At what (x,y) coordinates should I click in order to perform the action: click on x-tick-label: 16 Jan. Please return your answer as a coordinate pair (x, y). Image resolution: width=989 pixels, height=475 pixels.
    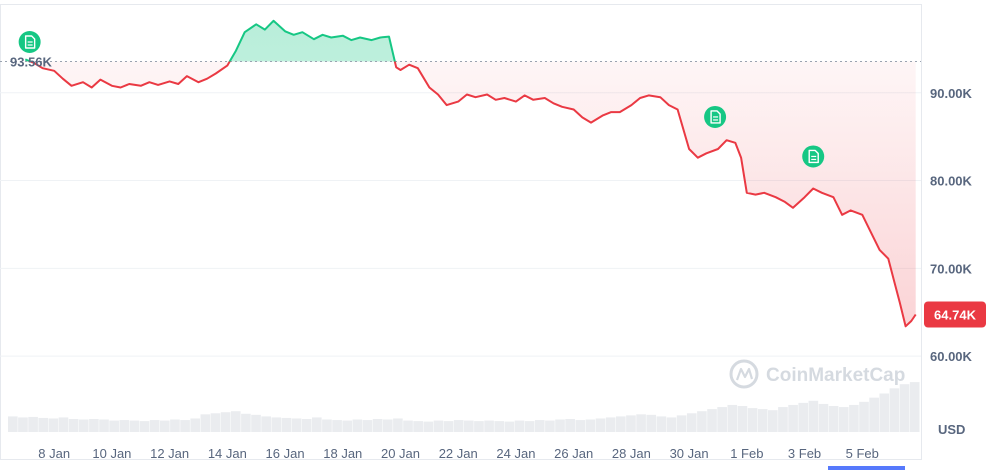
    Looking at the image, I should click on (285, 453).